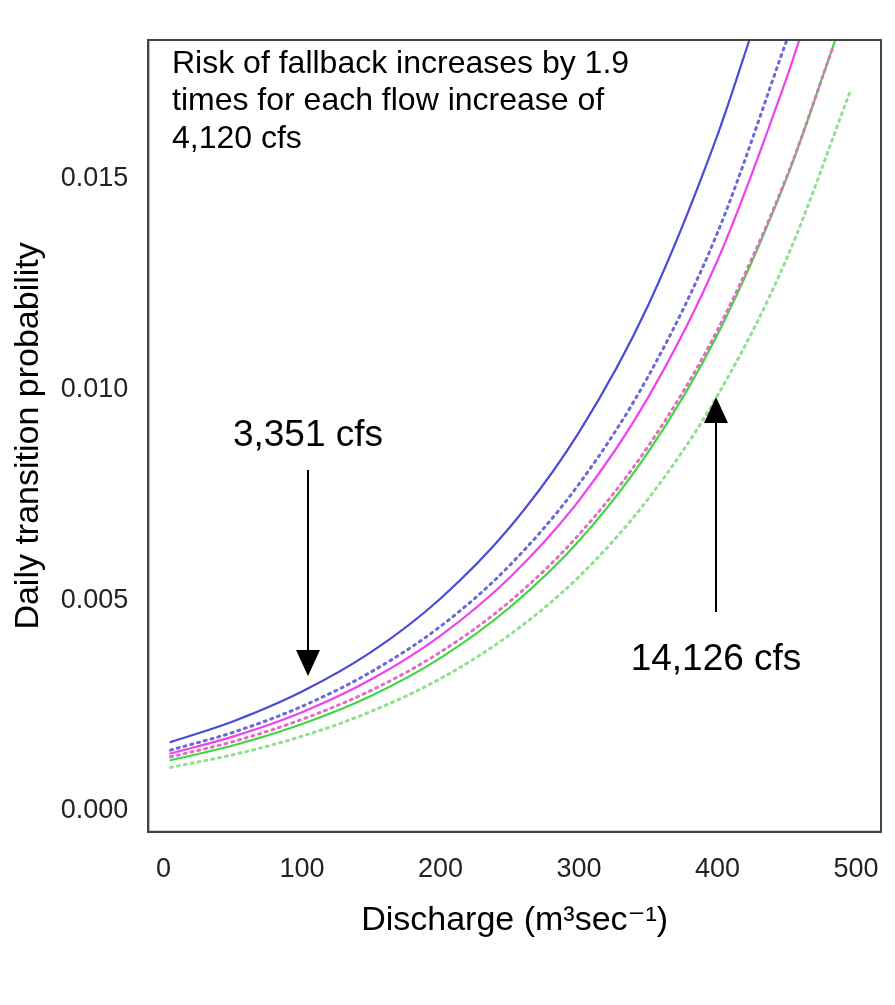 The width and height of the screenshot is (895, 1005). Describe the element at coordinates (579, 868) in the screenshot. I see `x-tick-label: 300` at that location.